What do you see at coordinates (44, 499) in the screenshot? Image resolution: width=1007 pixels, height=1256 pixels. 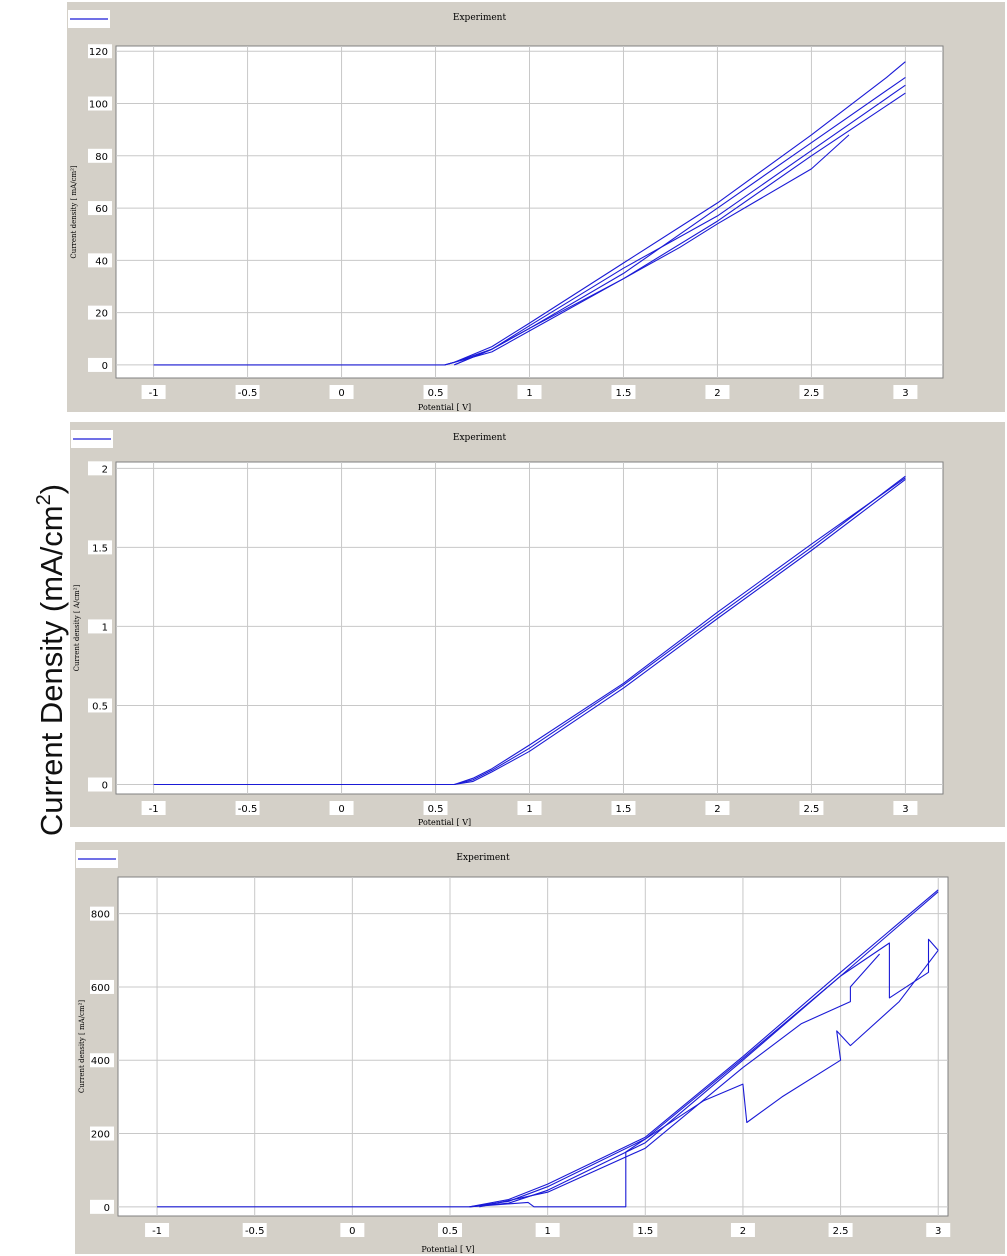 I see `shared-y-axis-label-sup: 2` at bounding box center [44, 499].